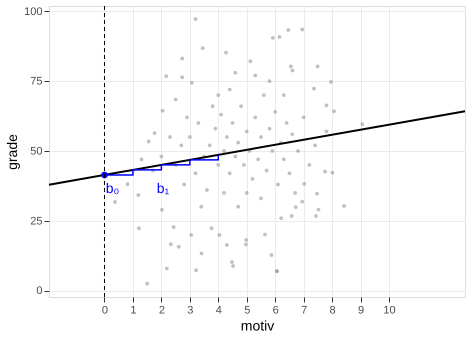 This screenshot has width=474, height=338. Describe the element at coordinates (247, 310) in the screenshot. I see `x-tick-label: 5` at that location.